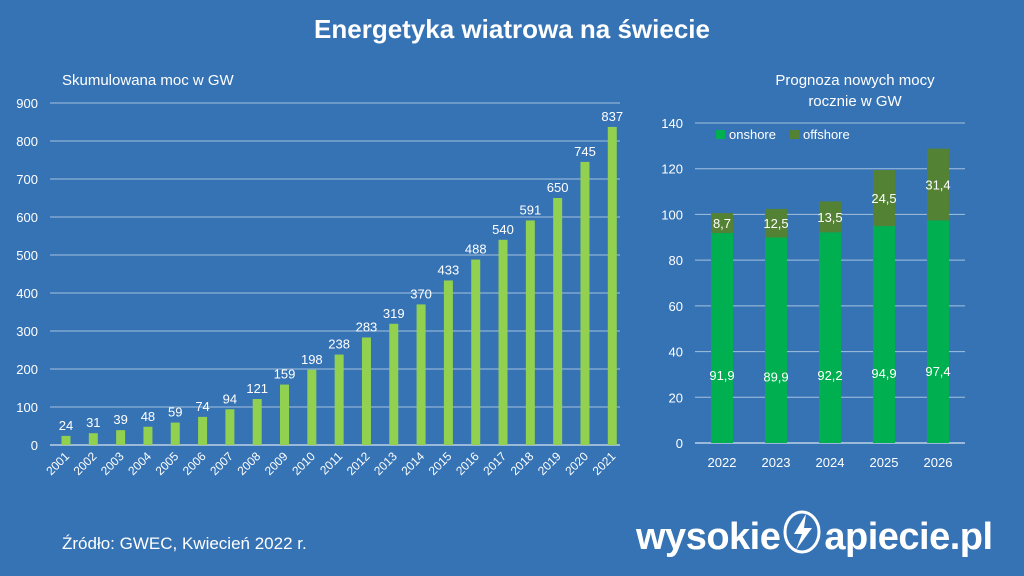  I want to click on x-tick-label: 2004, so click(139, 463).